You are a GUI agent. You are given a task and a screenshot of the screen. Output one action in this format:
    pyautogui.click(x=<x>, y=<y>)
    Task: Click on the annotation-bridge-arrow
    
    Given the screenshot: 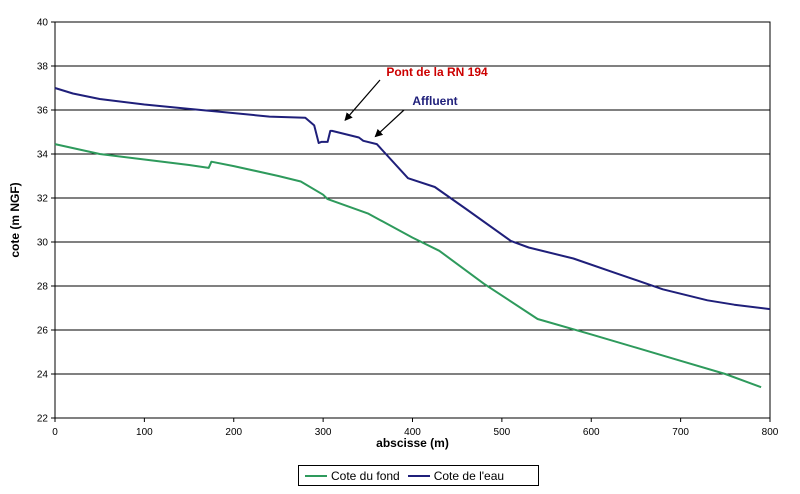 What is the action you would take?
    pyautogui.click(x=362, y=100)
    